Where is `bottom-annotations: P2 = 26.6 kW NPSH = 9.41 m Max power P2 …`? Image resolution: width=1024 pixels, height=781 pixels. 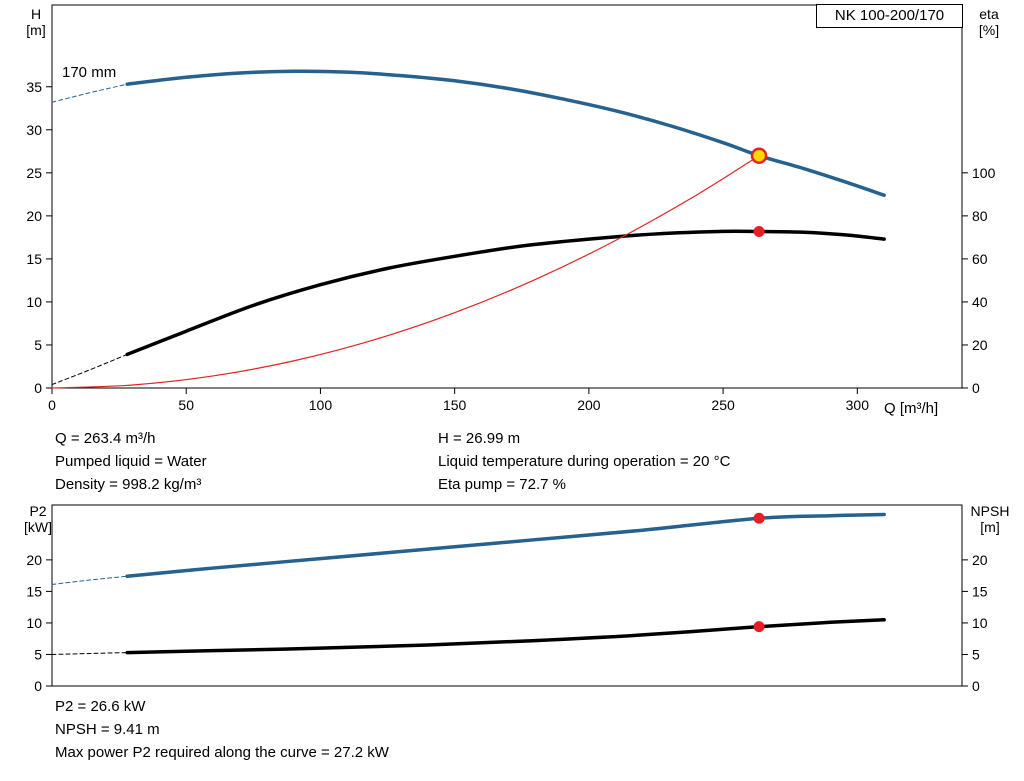 bottom-annotations: P2 = 26.6 kW NPSH = 9.41 m Max power P2 … is located at coordinates (222, 729).